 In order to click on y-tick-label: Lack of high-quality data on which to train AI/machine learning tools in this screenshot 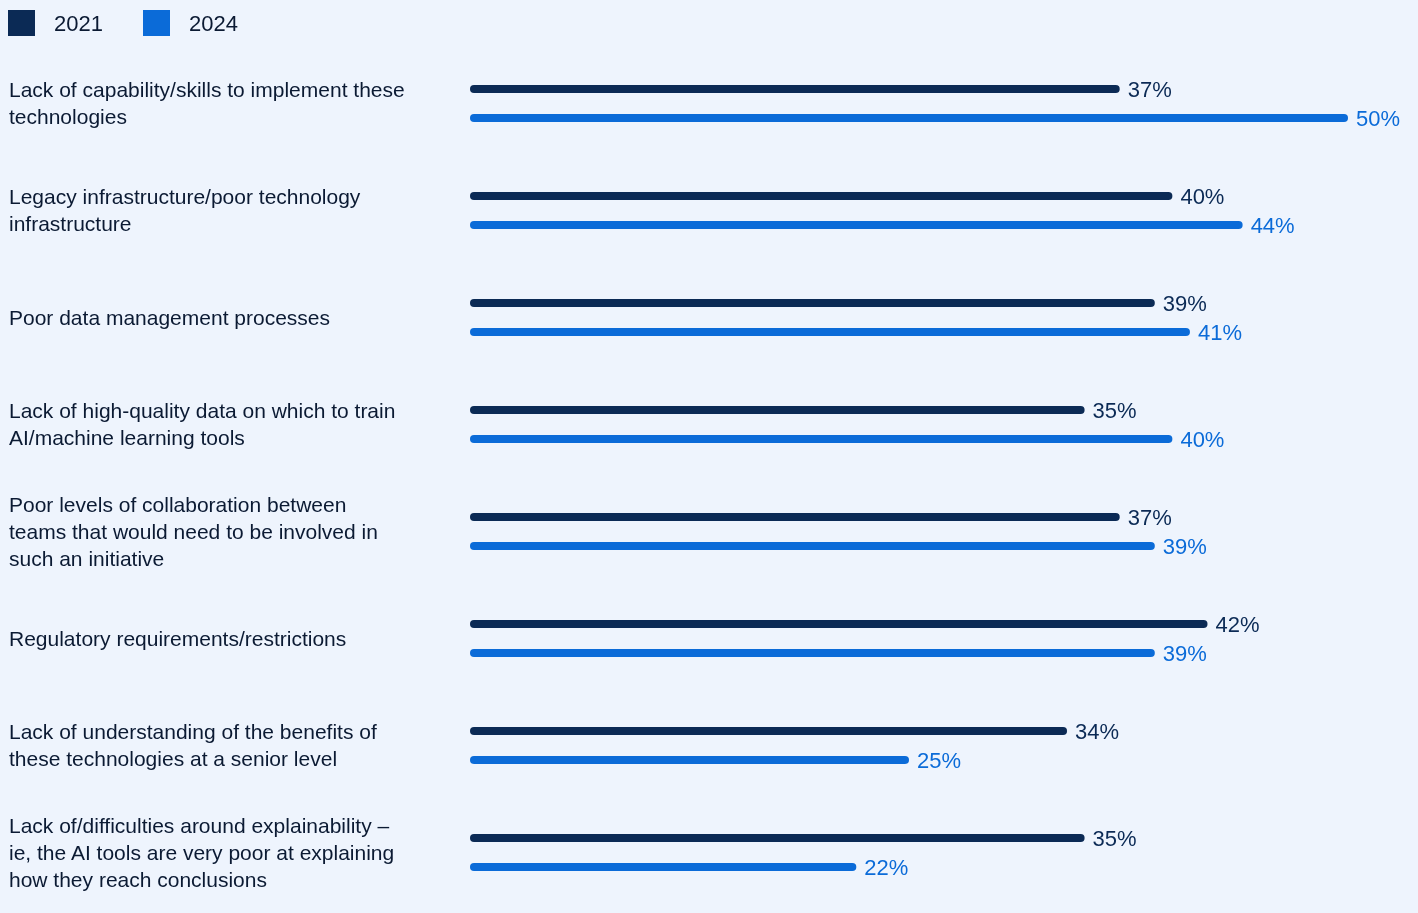, I will do `click(202, 424)`.